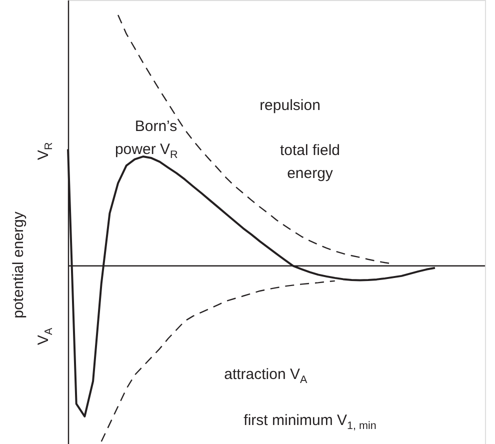  What do you see at coordinates (45, 336) in the screenshot?
I see `text: VA` at bounding box center [45, 336].